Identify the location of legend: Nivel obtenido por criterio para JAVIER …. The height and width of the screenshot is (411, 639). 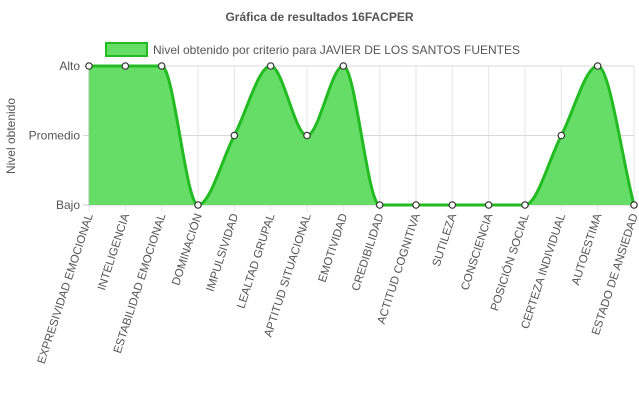
(312, 49).